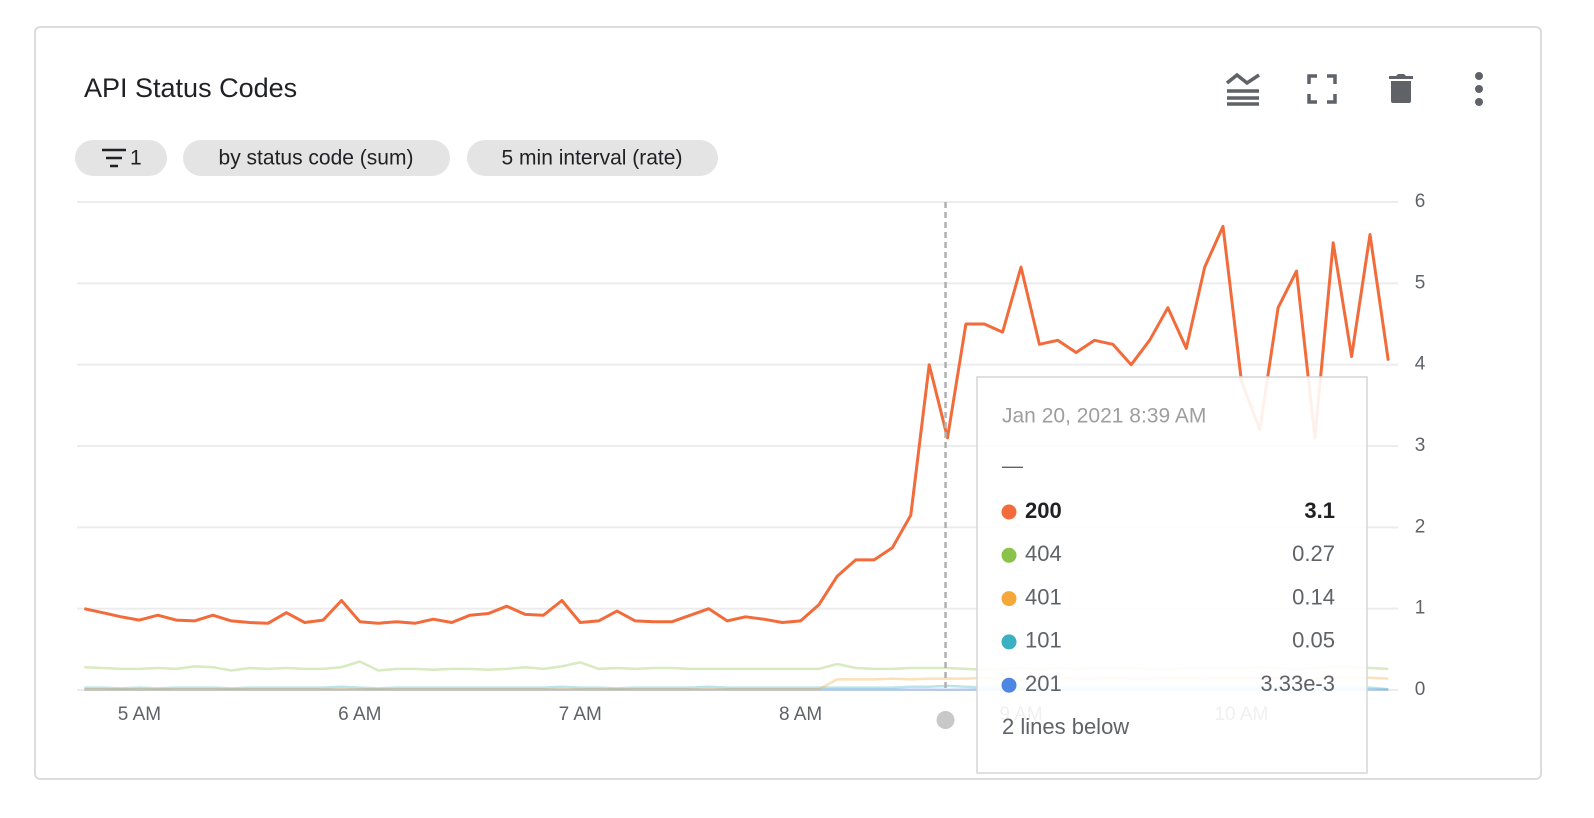 This screenshot has height=818, width=1594. I want to click on tooltip-value: 0.05, so click(1313, 640).